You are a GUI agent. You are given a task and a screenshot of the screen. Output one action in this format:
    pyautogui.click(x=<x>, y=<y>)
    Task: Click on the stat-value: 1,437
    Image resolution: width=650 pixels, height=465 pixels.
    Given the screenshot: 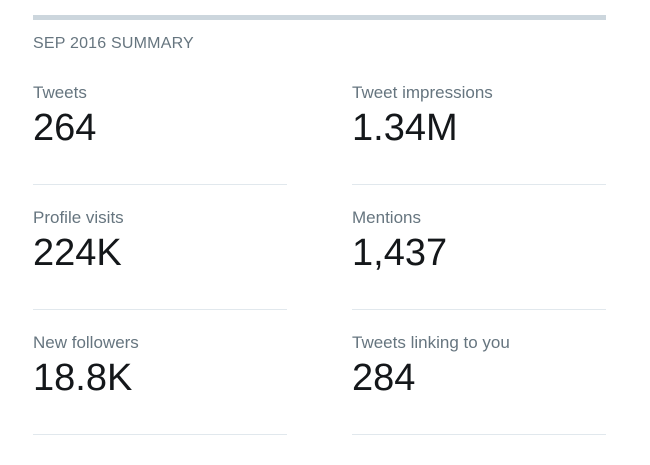 What is the action you would take?
    pyautogui.click(x=400, y=253)
    